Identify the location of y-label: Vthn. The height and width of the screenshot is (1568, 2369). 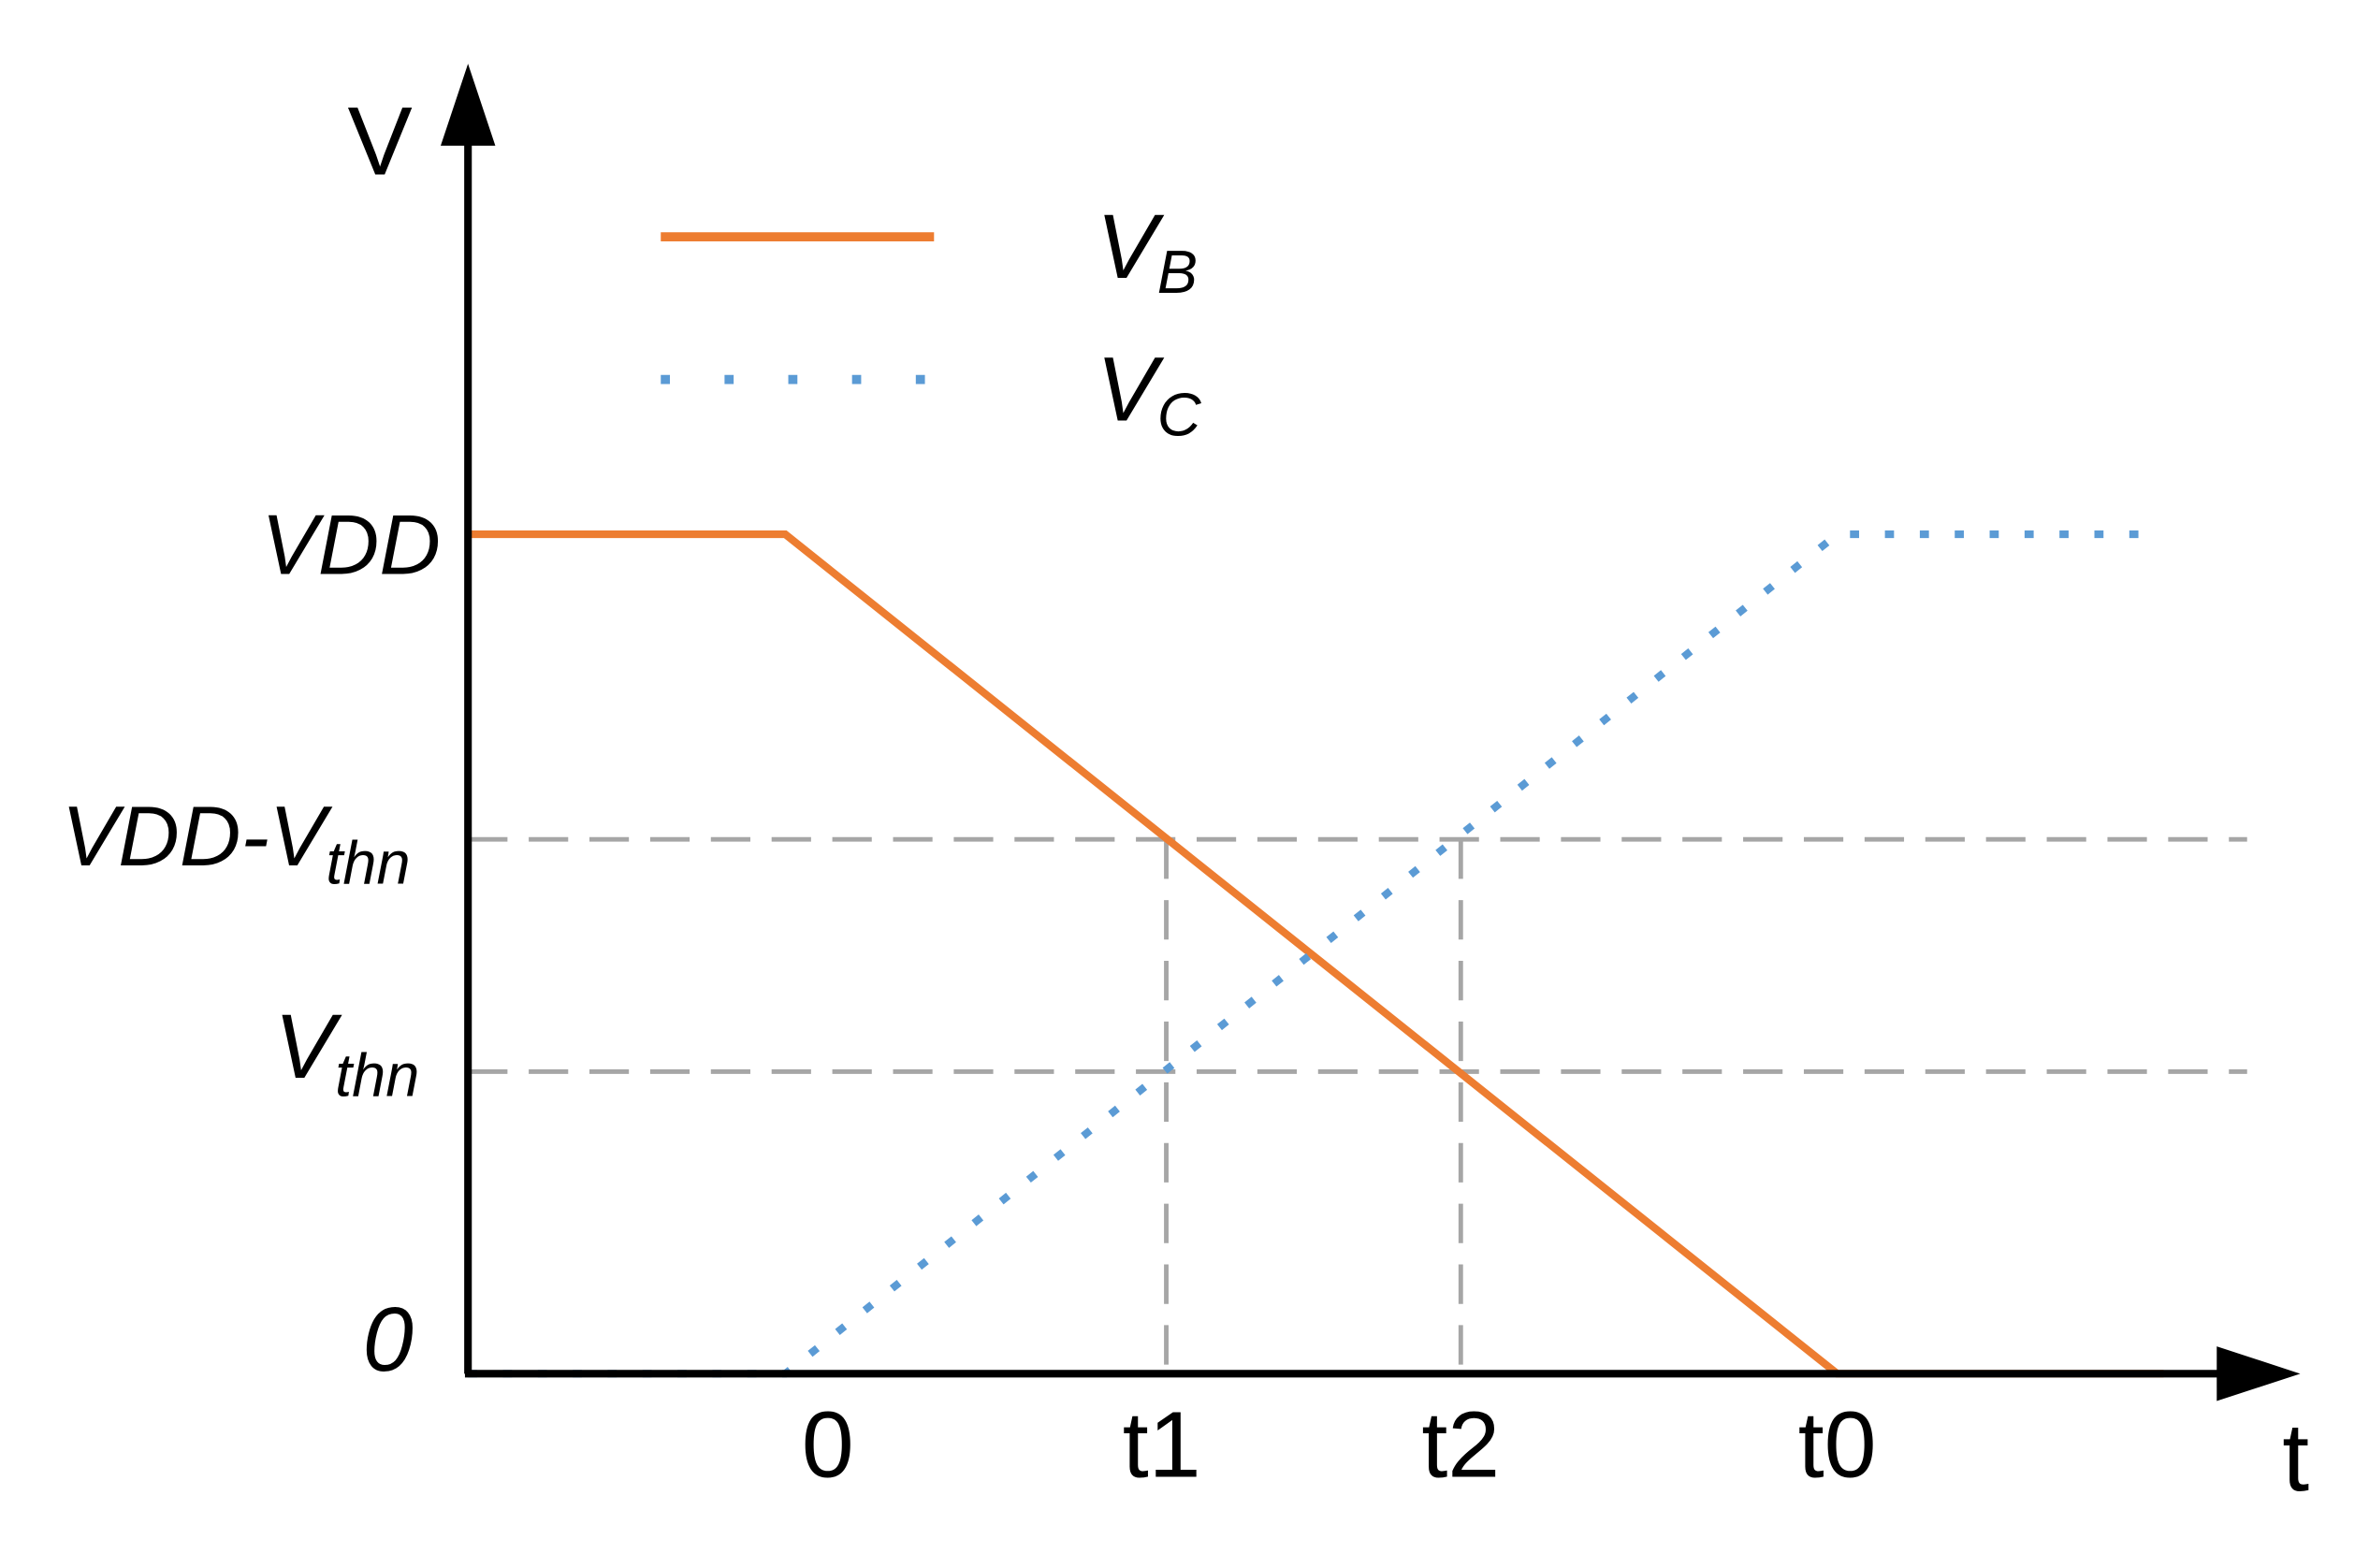
(347, 1052).